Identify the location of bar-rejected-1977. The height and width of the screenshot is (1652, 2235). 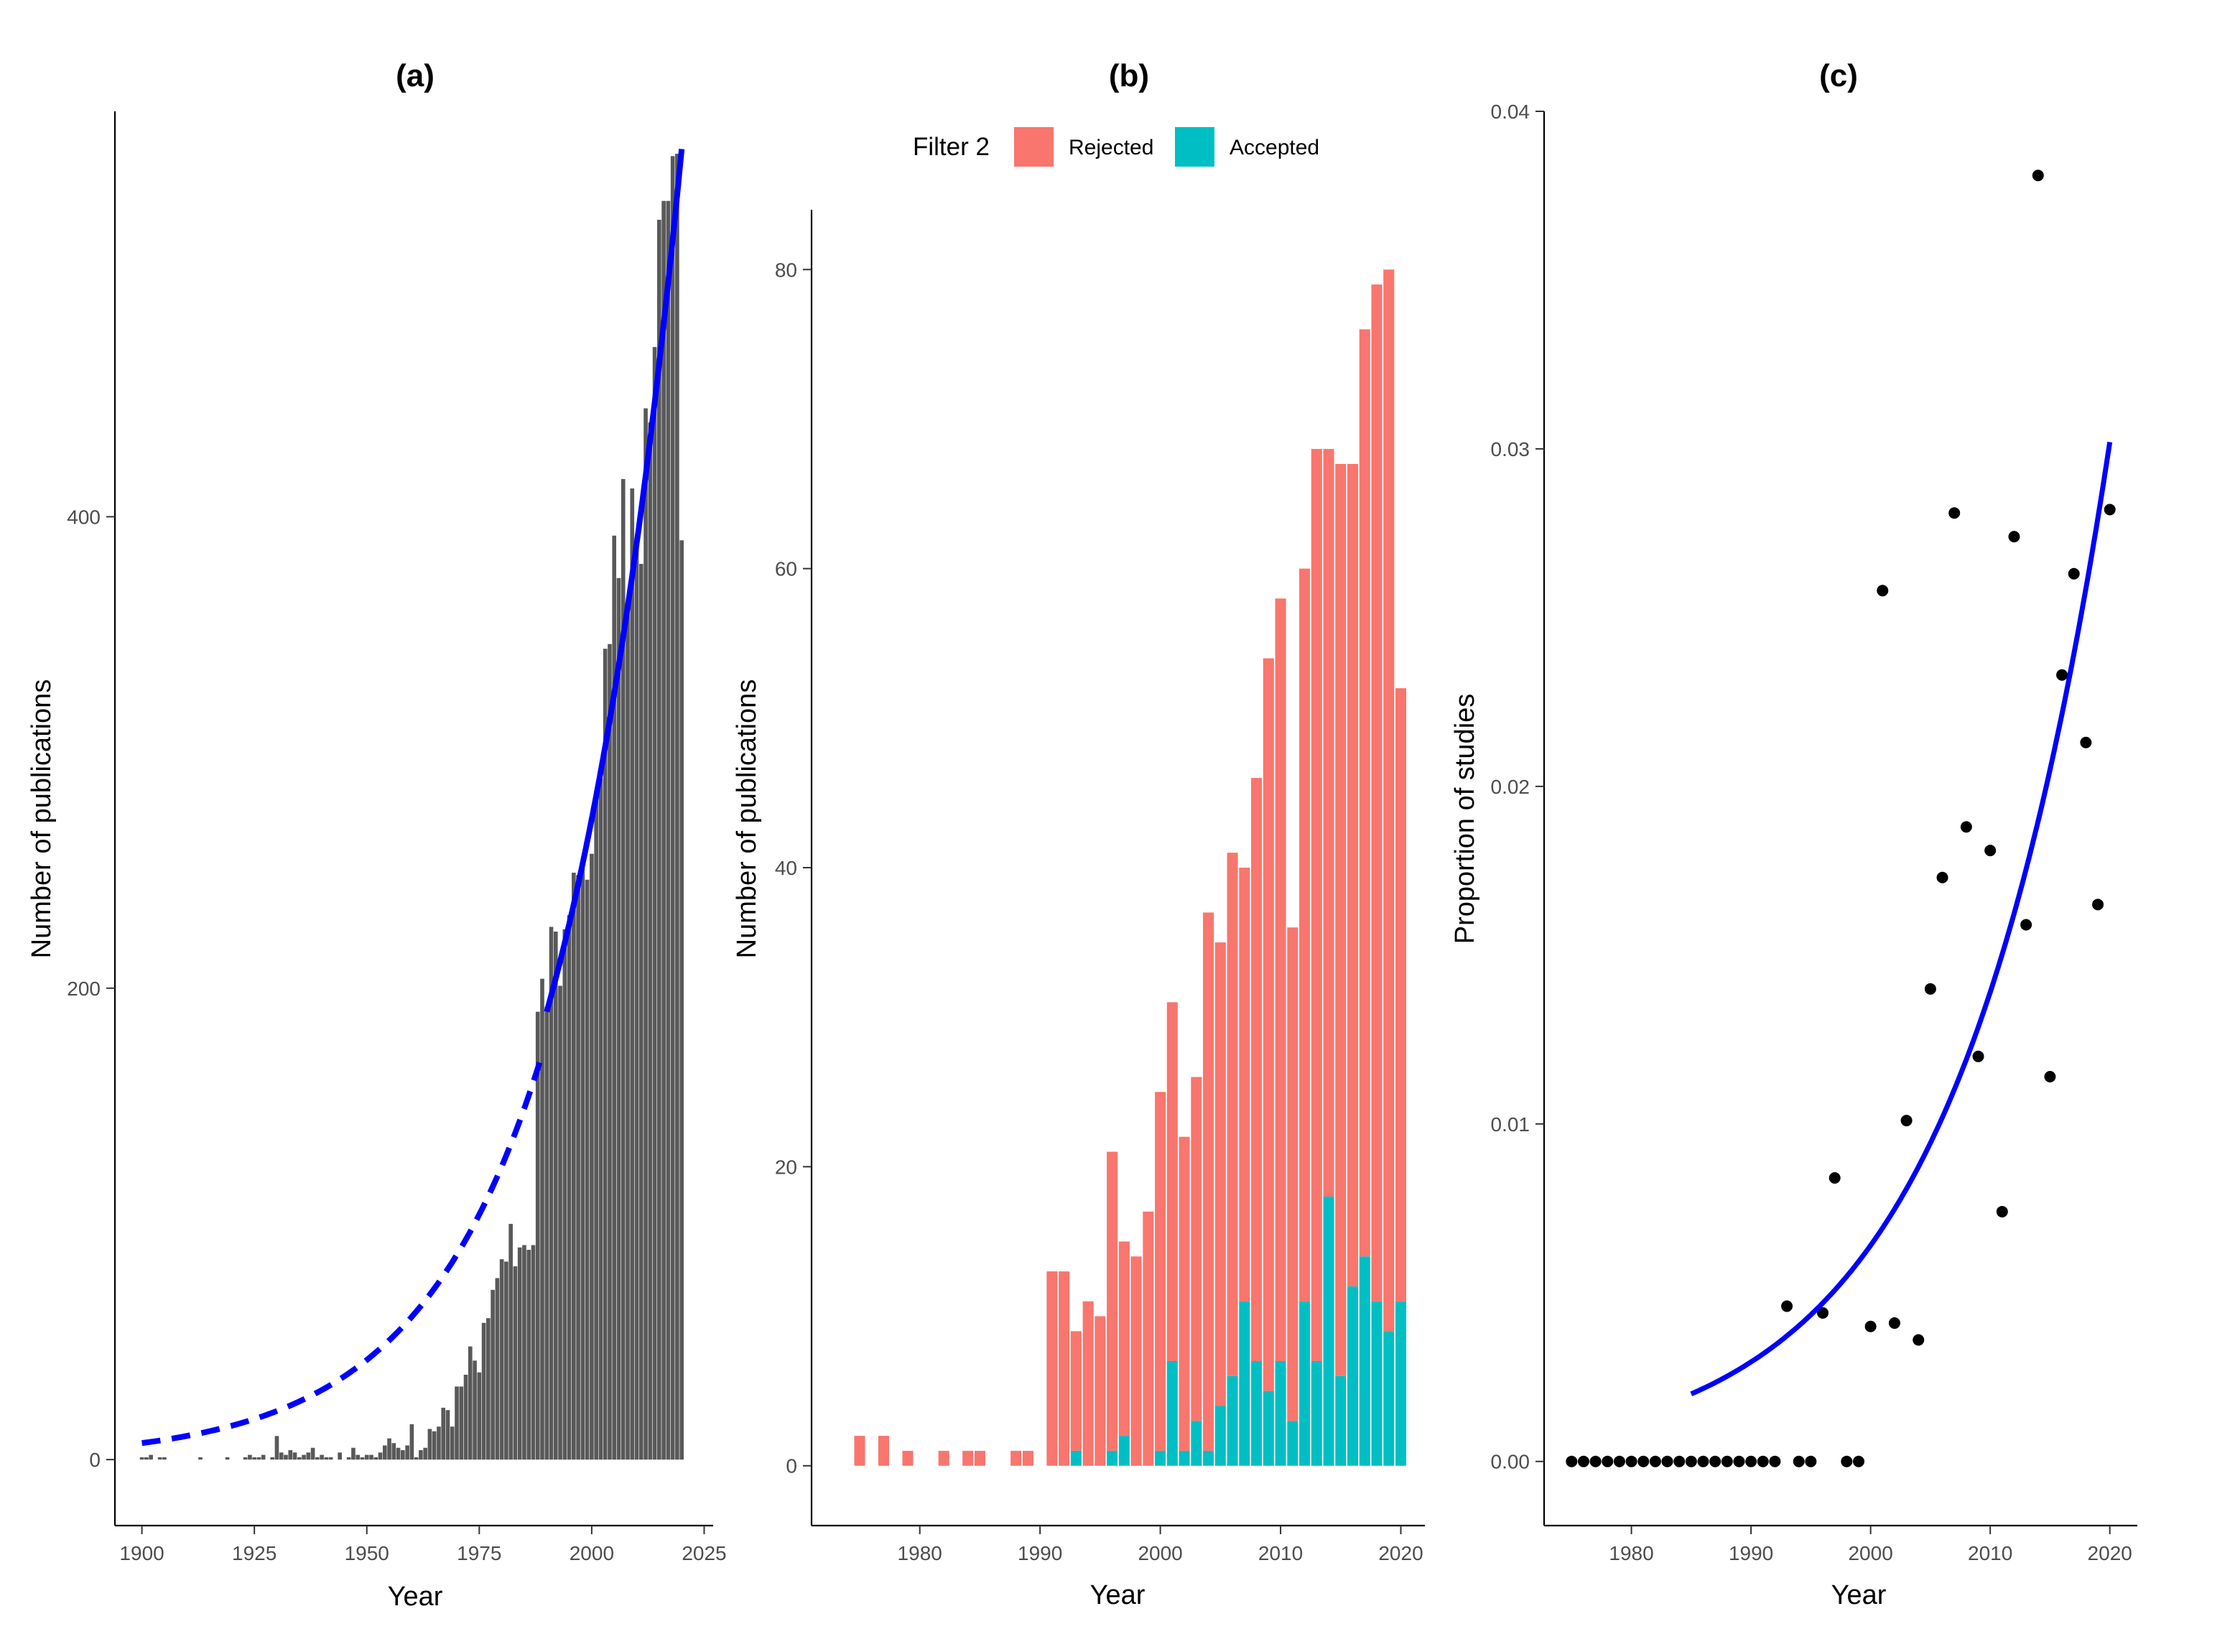
(884, 1451).